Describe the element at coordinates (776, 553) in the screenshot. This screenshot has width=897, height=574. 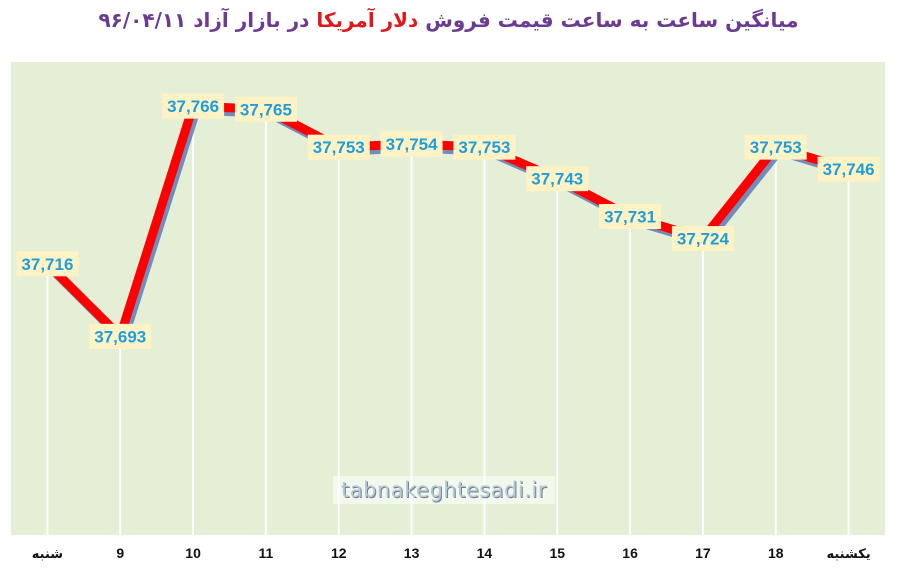
I see `x-tick-label: 18` at that location.